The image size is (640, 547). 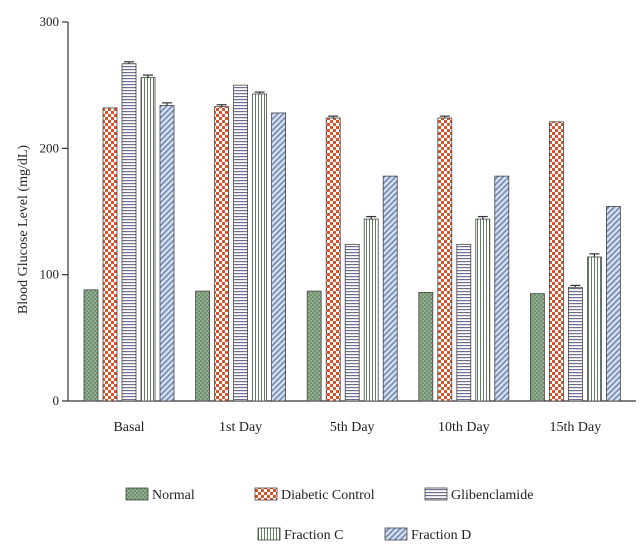 I want to click on y-axis-title: Blood Glucose Level (mg/dL), so click(x=23, y=229).